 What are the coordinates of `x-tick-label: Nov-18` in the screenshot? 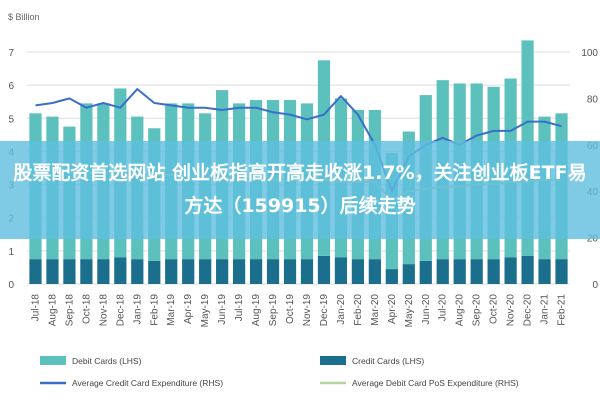 It's located at (103, 310).